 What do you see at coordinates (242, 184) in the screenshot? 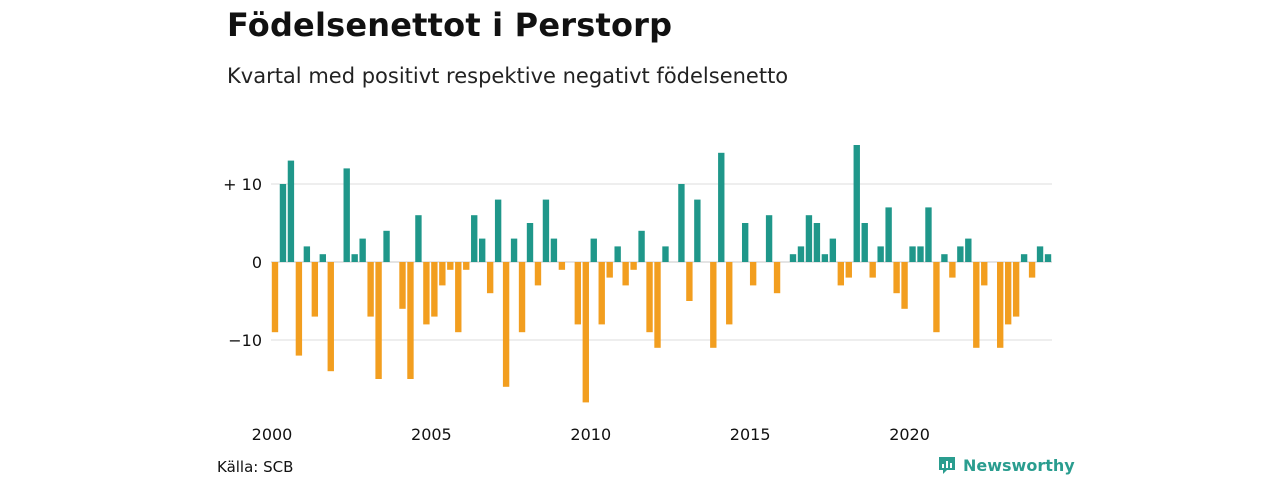
I see `y-tick-label: + 10` at bounding box center [242, 184].